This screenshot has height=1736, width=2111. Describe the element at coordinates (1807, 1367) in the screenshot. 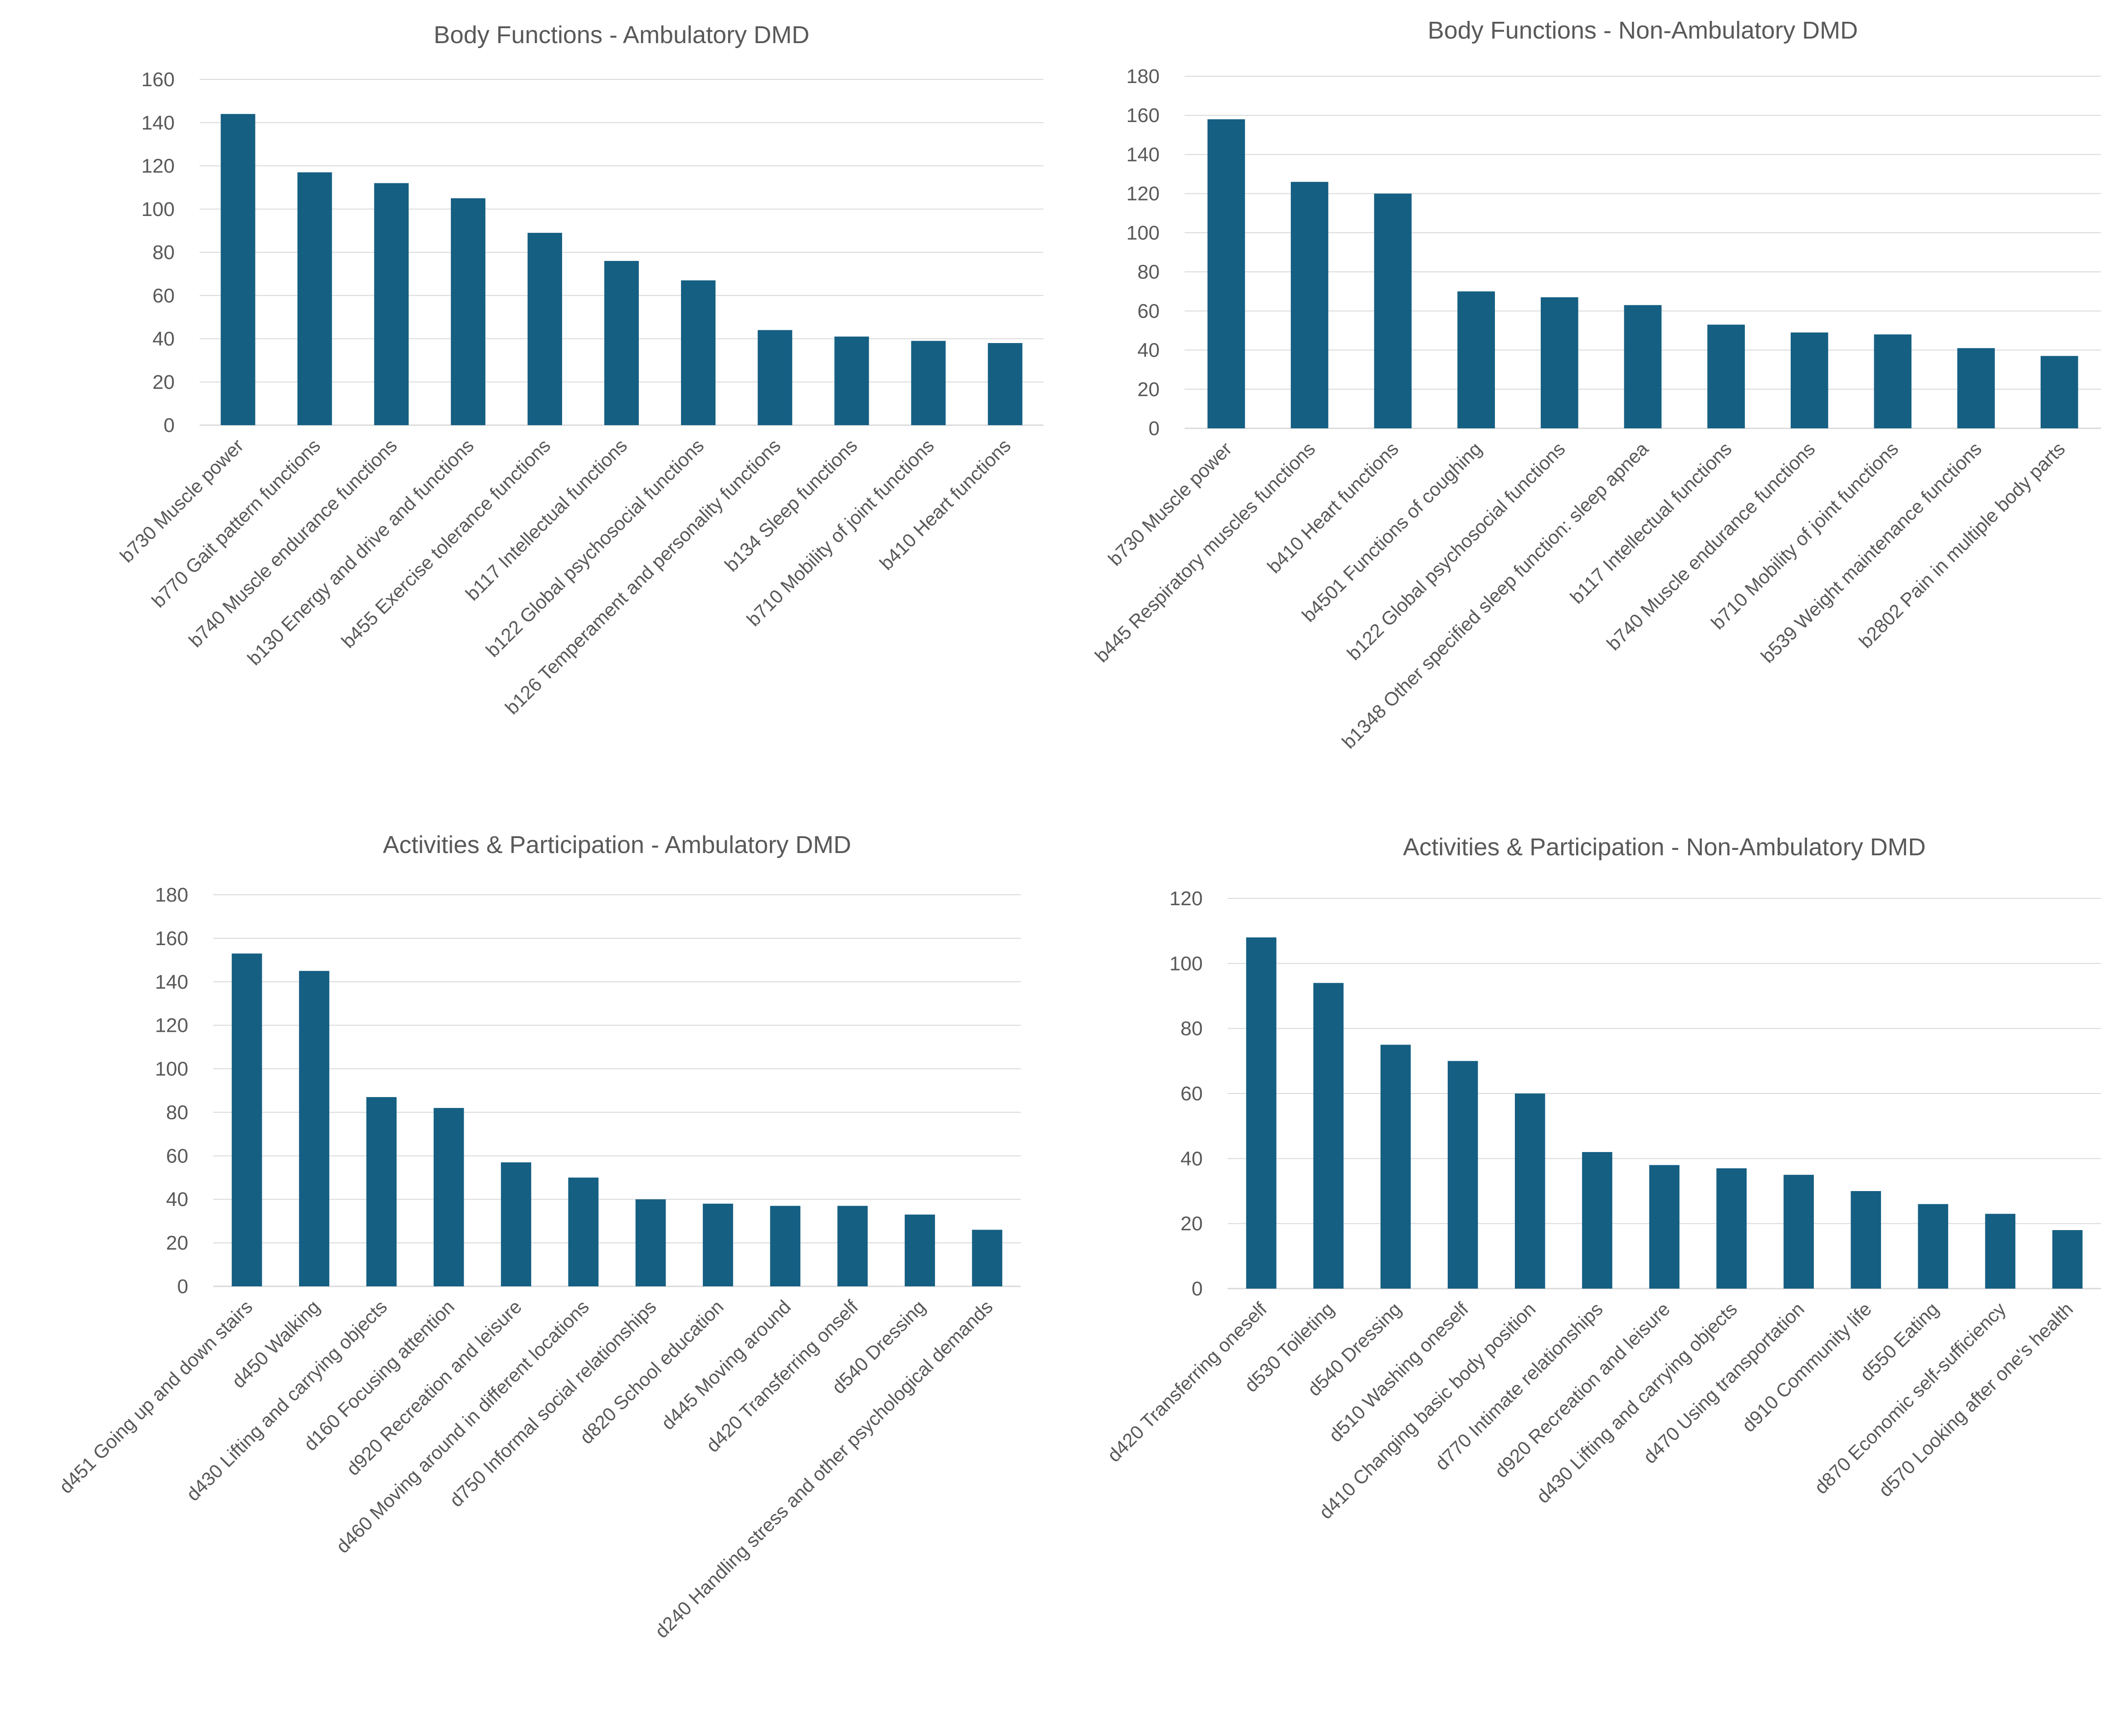

I see `x-tick-label: d910 Community life` at that location.